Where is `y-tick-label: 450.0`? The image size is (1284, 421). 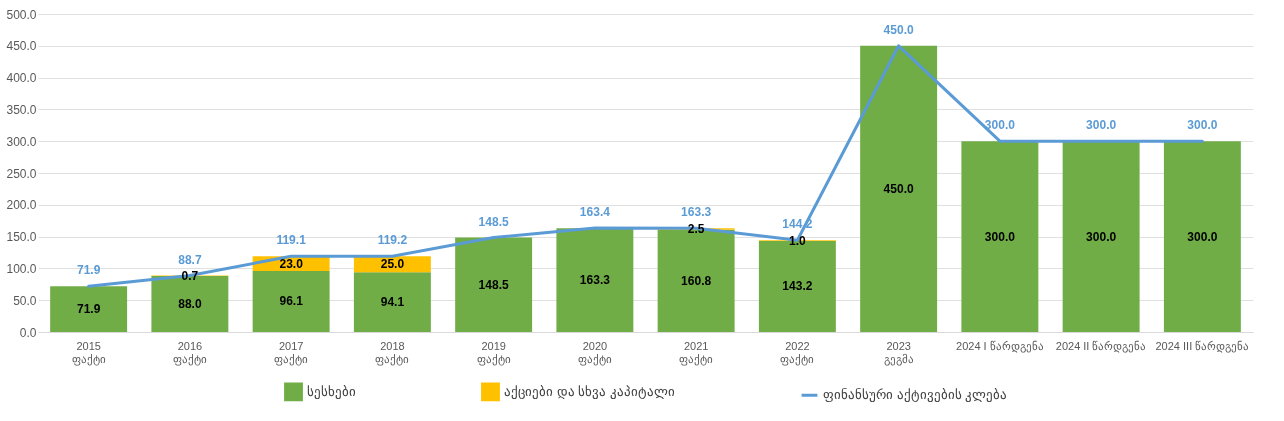 y-tick-label: 450.0 is located at coordinates (21, 46).